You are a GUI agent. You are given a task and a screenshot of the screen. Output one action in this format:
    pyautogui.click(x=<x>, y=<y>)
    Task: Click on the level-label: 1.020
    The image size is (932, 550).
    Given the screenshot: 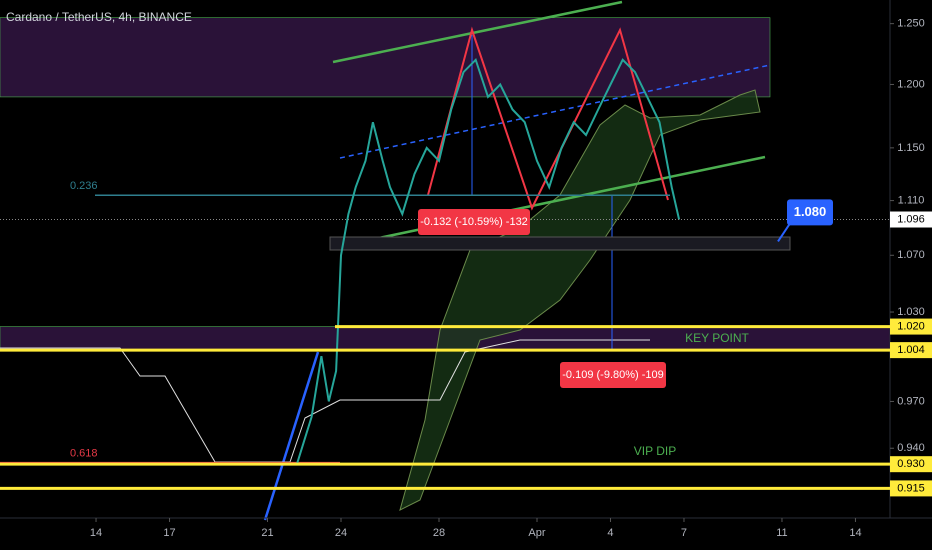 What is the action you would take?
    pyautogui.click(x=911, y=326)
    